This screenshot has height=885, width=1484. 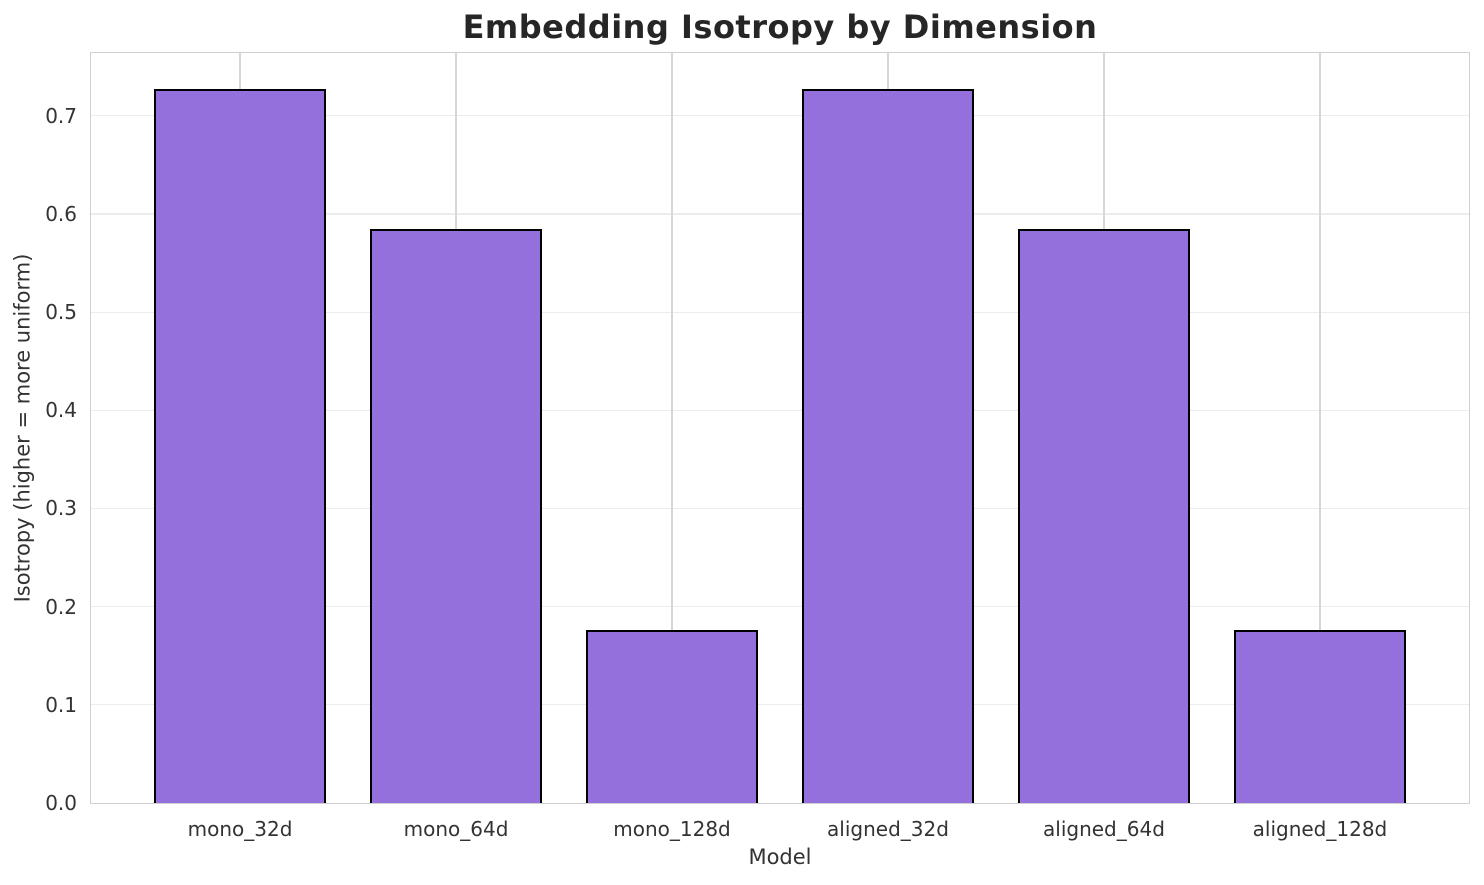 What do you see at coordinates (61, 606) in the screenshot?
I see `y-tick-label: 0.2` at bounding box center [61, 606].